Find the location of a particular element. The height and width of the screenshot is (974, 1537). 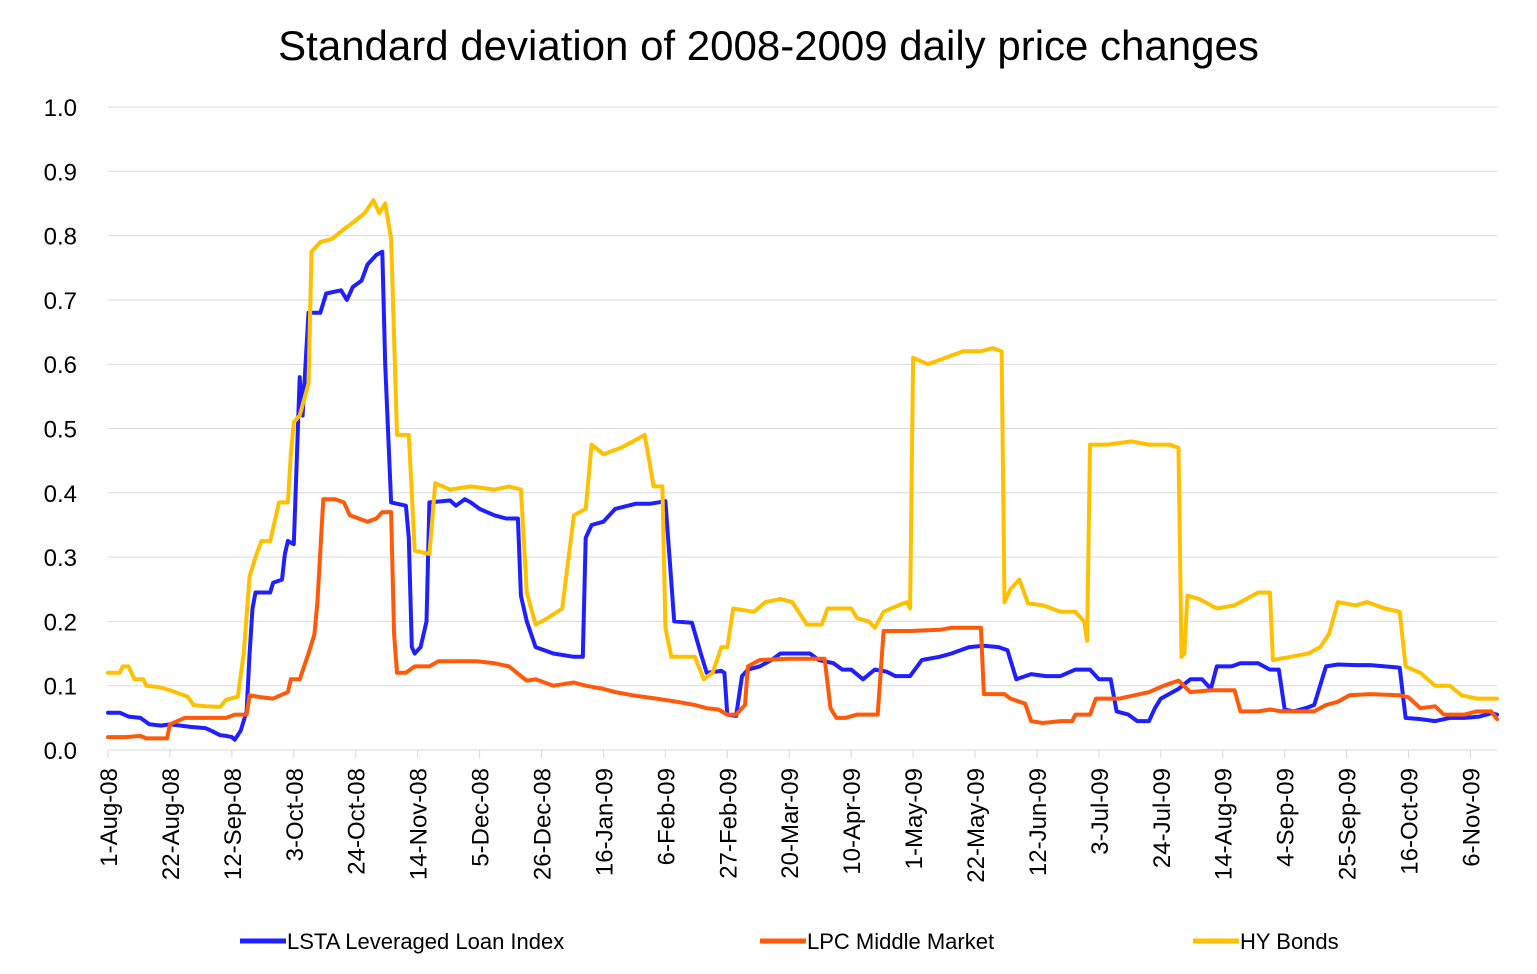

y-tick-label: 0.8 is located at coordinates (60, 237).